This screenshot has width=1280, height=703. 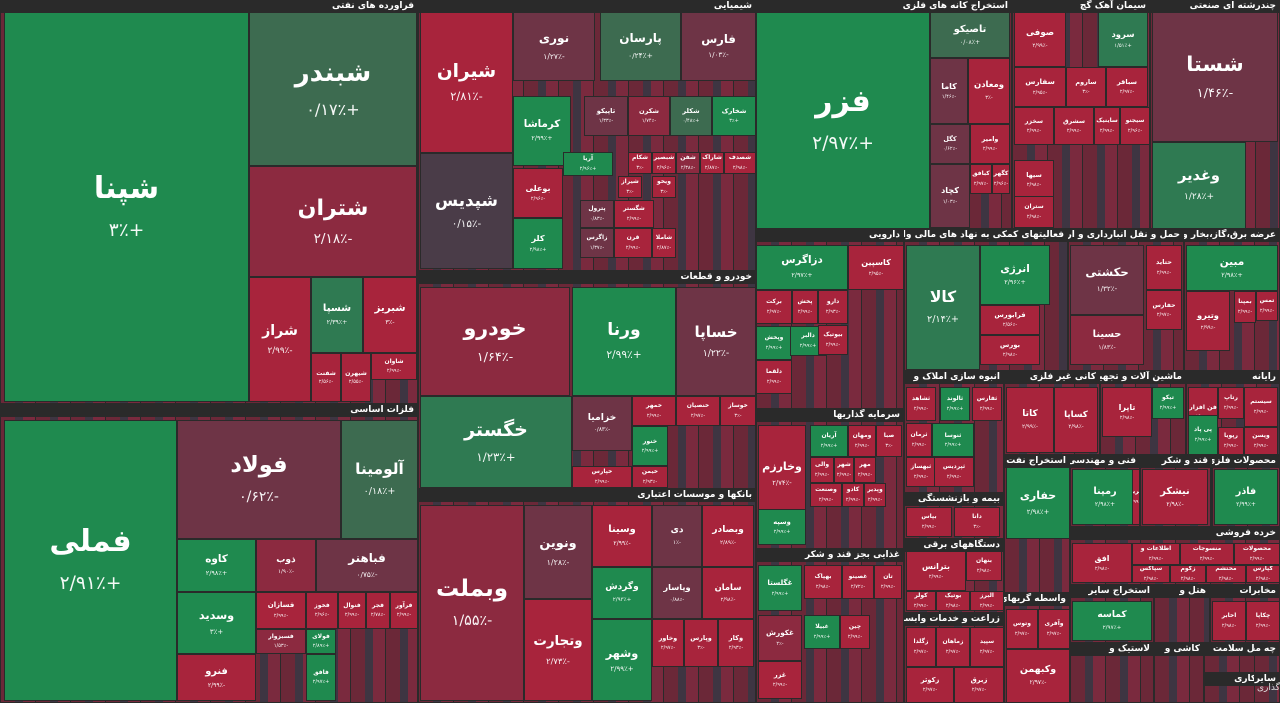 What do you see at coordinates (987, 596) in the screenshot?
I see `stock-symbol: البرز` at bounding box center [987, 596].